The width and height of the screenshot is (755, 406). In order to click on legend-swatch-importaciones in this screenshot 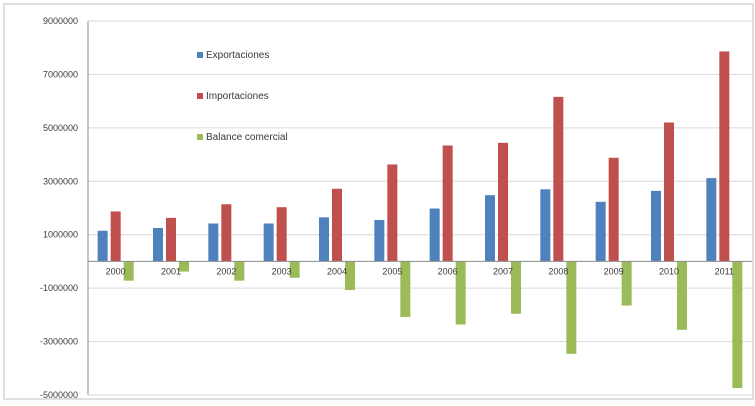, I will do `click(200, 96)`.